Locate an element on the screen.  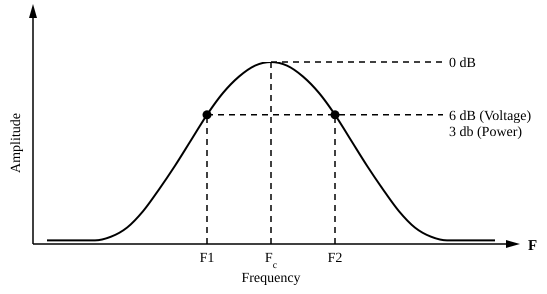
x-axis-title: Frequency is located at coordinates (271, 278).